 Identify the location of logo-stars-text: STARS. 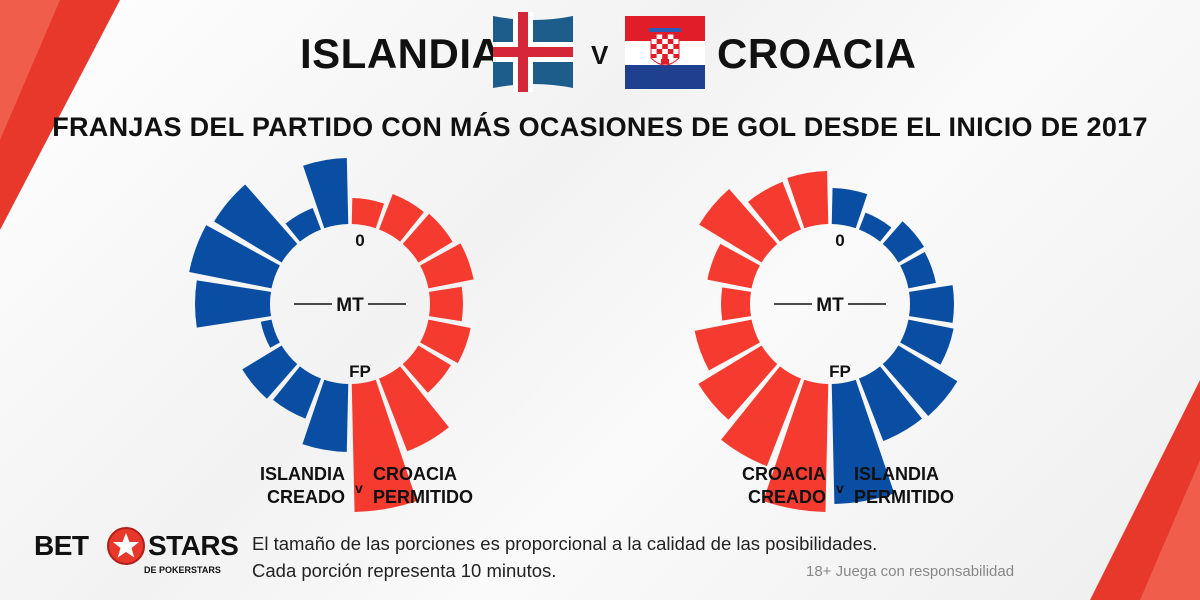
(193, 545).